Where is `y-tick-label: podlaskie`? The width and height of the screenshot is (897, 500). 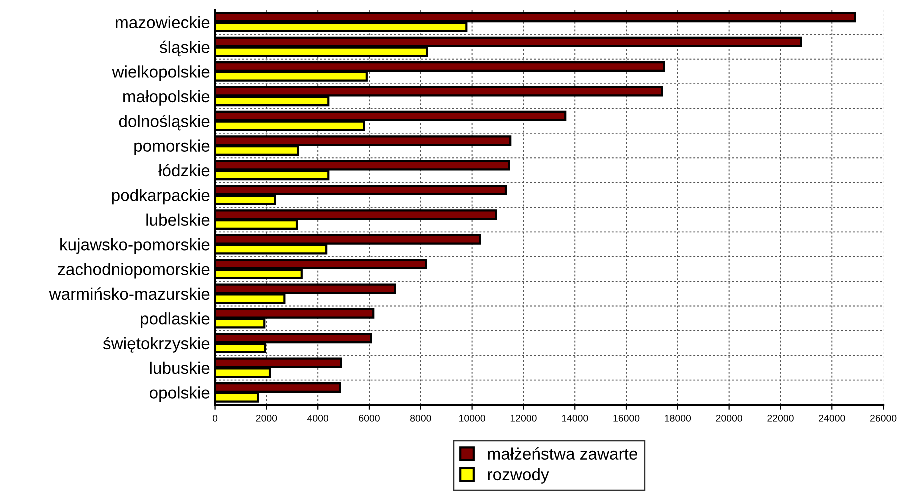 y-tick-label: podlaskie is located at coordinates (175, 320).